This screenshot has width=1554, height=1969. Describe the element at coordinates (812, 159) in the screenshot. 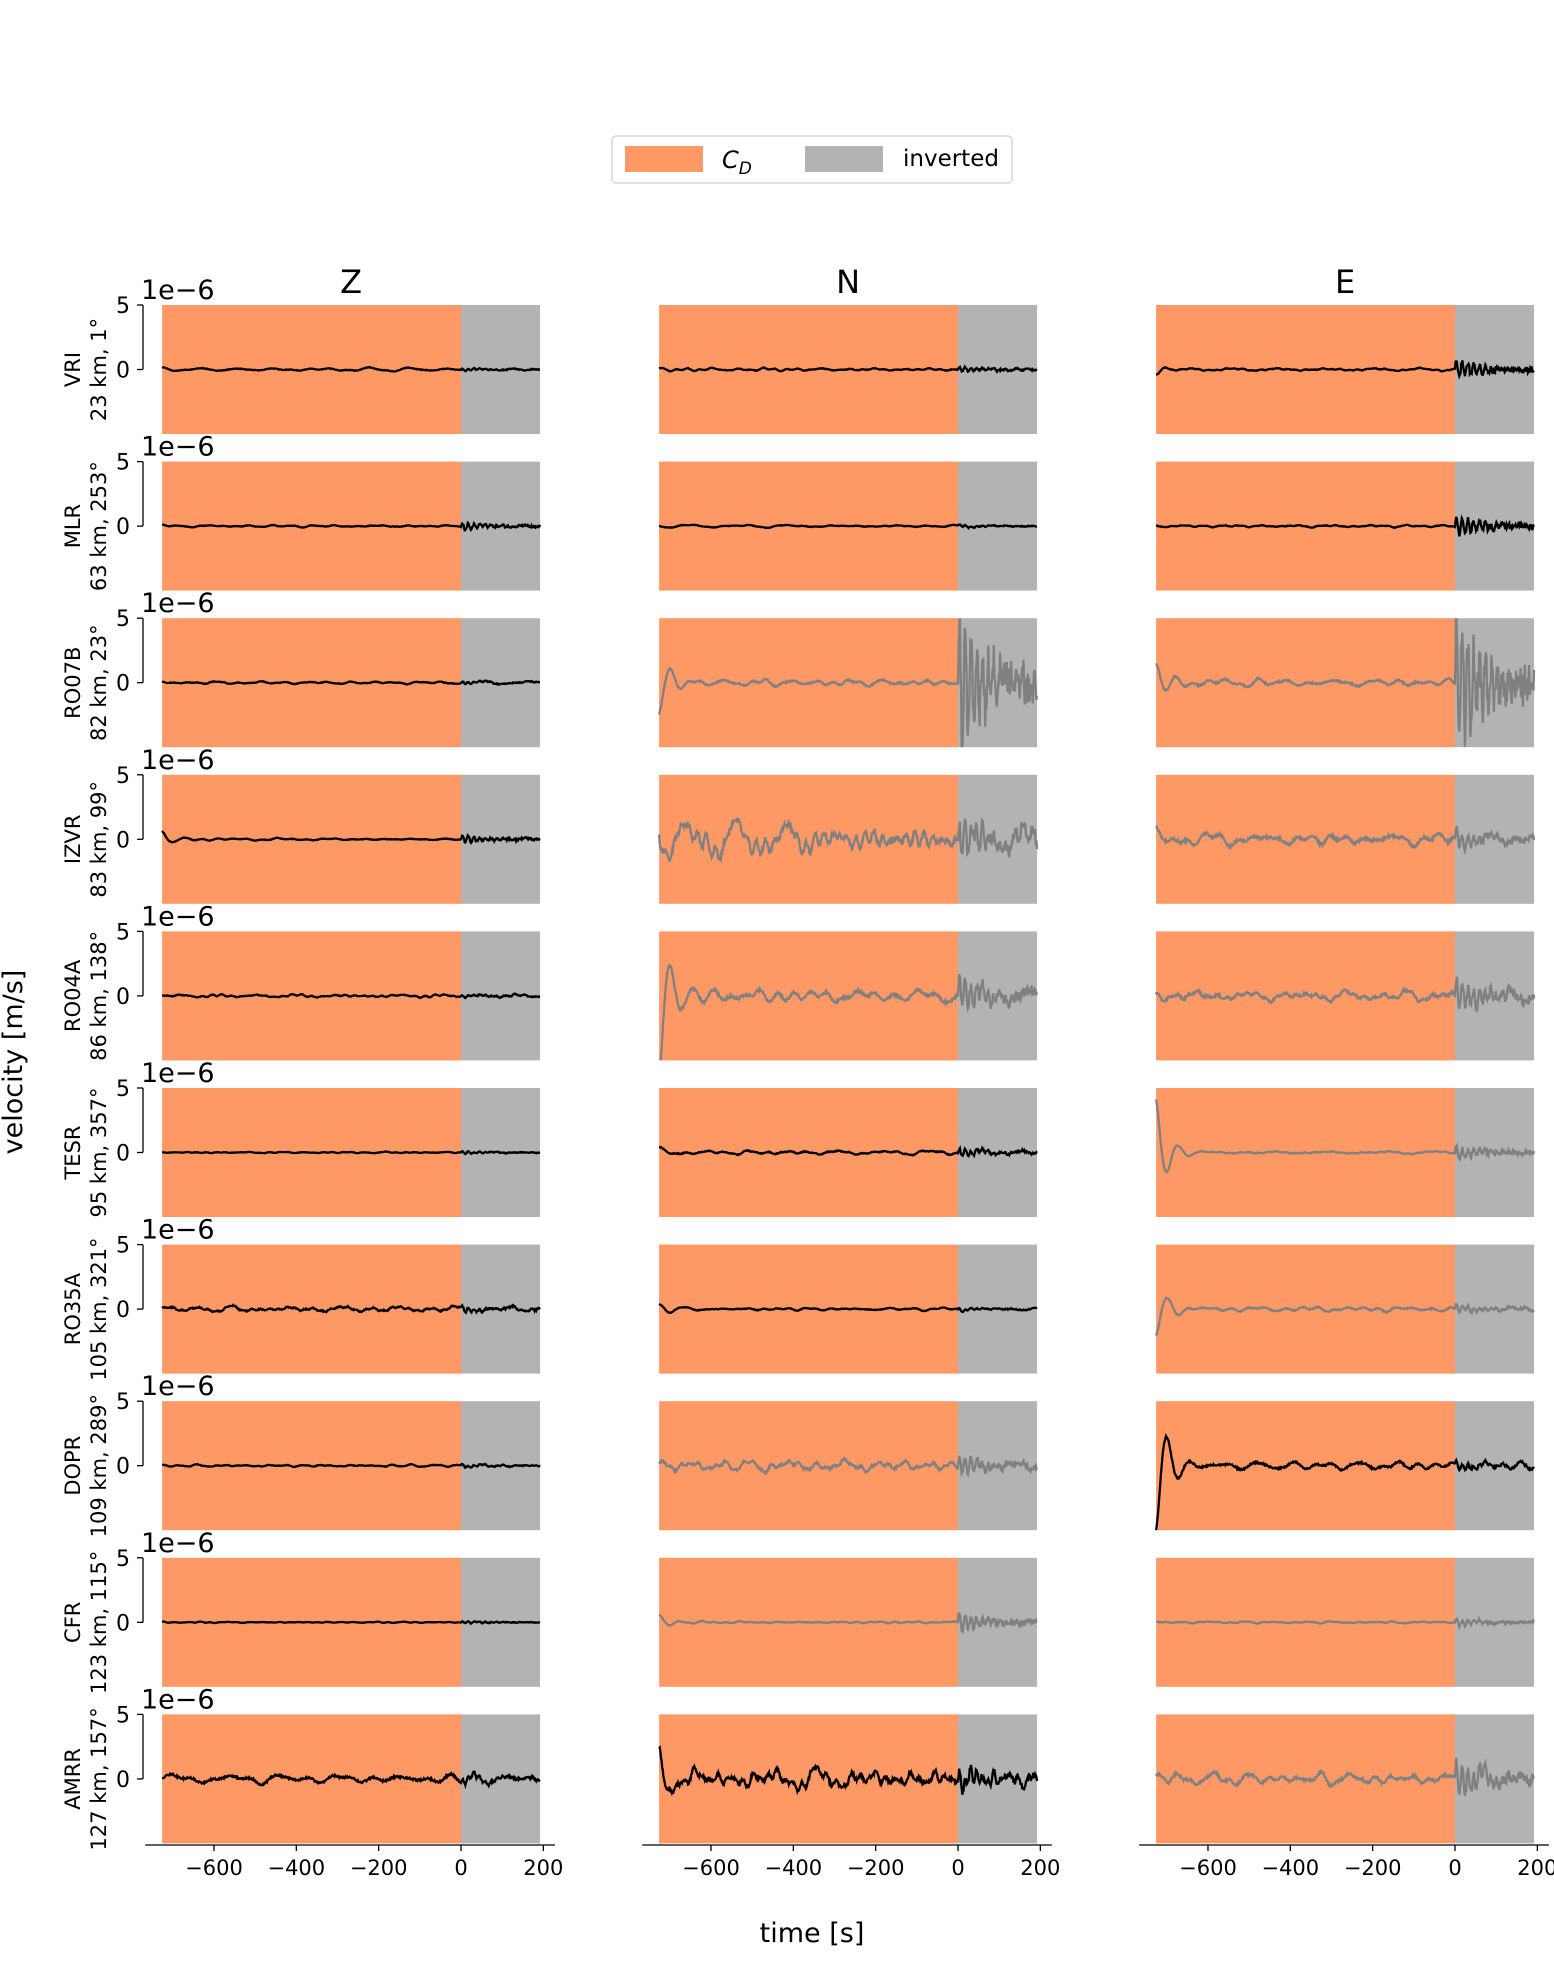

I see `legend: CD inverted` at that location.